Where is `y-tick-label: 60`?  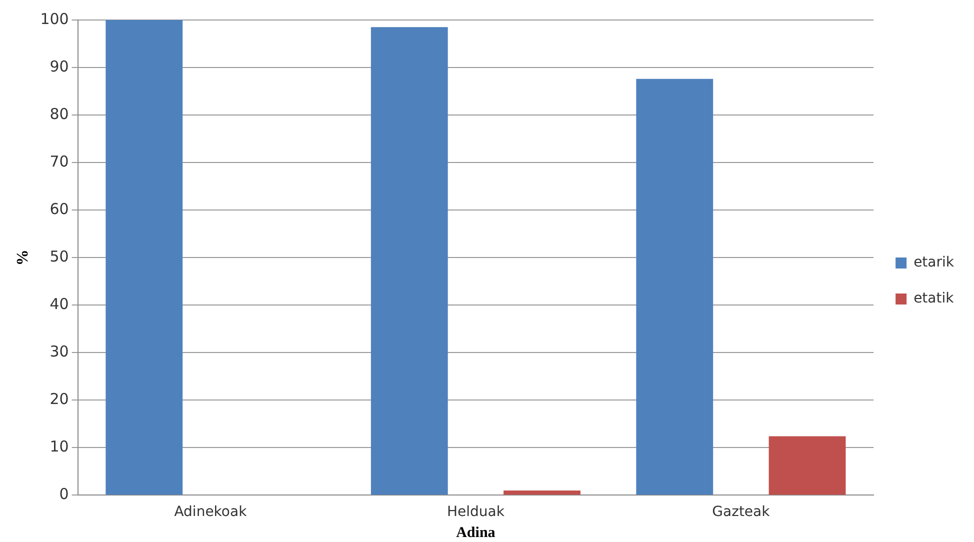 y-tick-label: 60 is located at coordinates (59, 209).